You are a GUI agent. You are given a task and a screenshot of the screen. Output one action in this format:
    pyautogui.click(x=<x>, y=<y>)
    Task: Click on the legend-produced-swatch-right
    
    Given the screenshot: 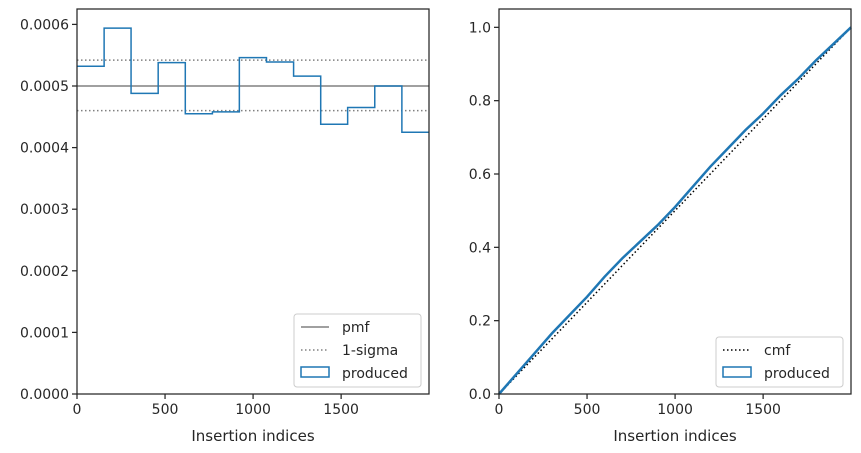 What is the action you would take?
    pyautogui.click(x=737, y=372)
    